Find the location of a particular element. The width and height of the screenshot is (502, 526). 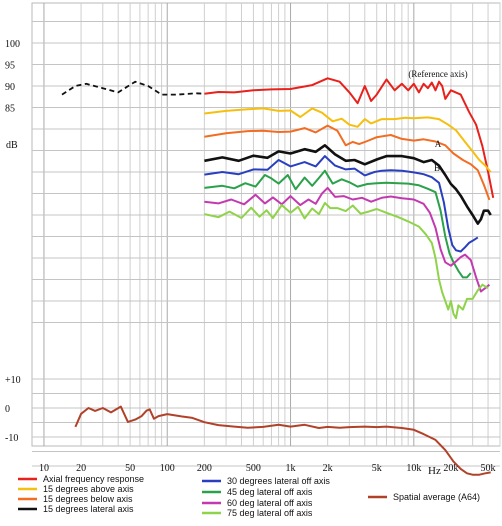

legend-label: 60 deg lateral off axis is located at coordinates (270, 503).